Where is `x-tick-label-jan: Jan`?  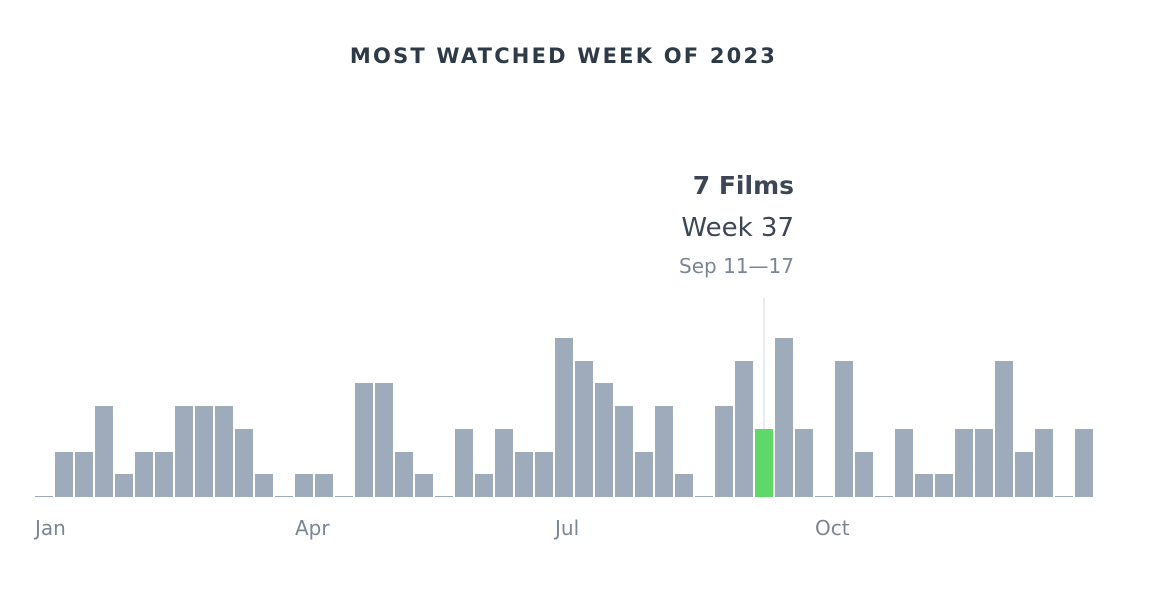
x-tick-label-jan: Jan is located at coordinates (49, 528).